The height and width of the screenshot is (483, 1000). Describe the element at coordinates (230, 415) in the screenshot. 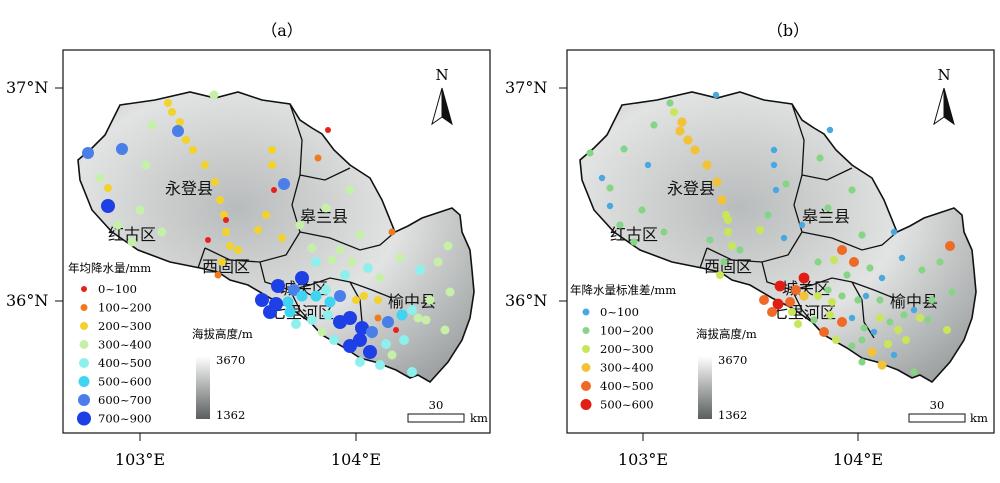

I see `elevation-min-a: 1362` at that location.